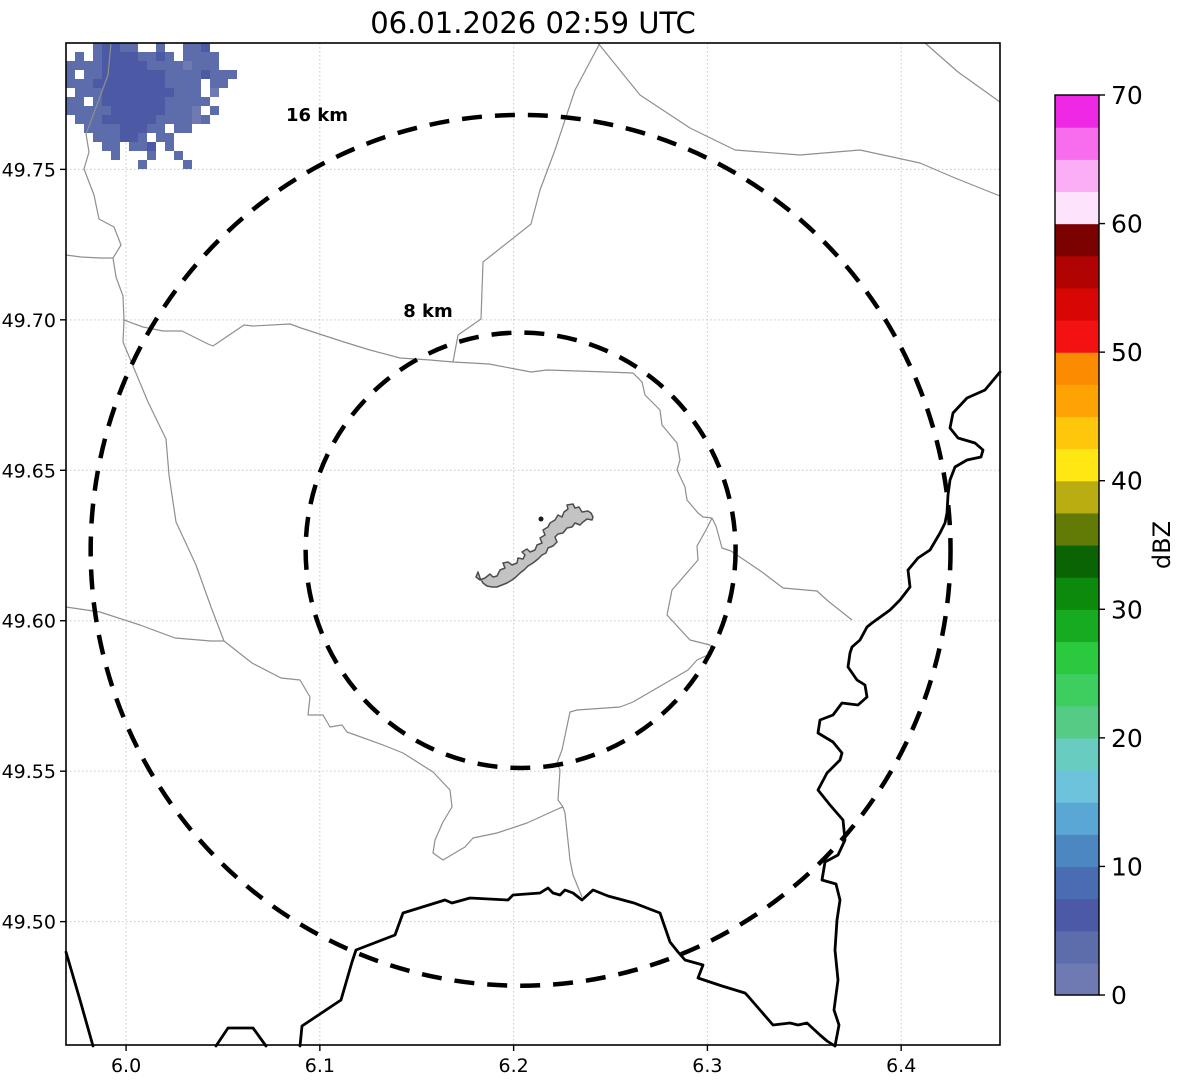 This screenshot has width=1188, height=1088. What do you see at coordinates (707, 1066) in the screenshot?
I see `x-tick-label: 6.3` at bounding box center [707, 1066].